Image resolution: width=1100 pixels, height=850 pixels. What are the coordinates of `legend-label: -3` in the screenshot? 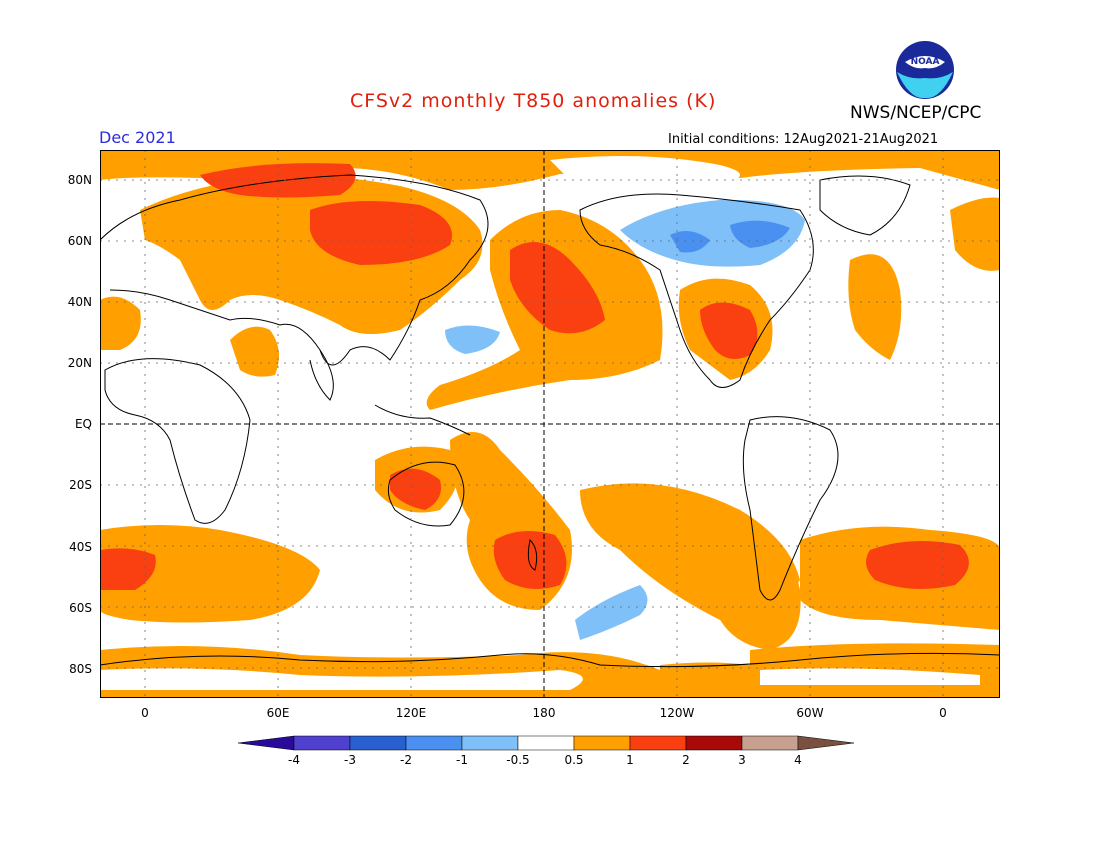 It's located at (350, 760).